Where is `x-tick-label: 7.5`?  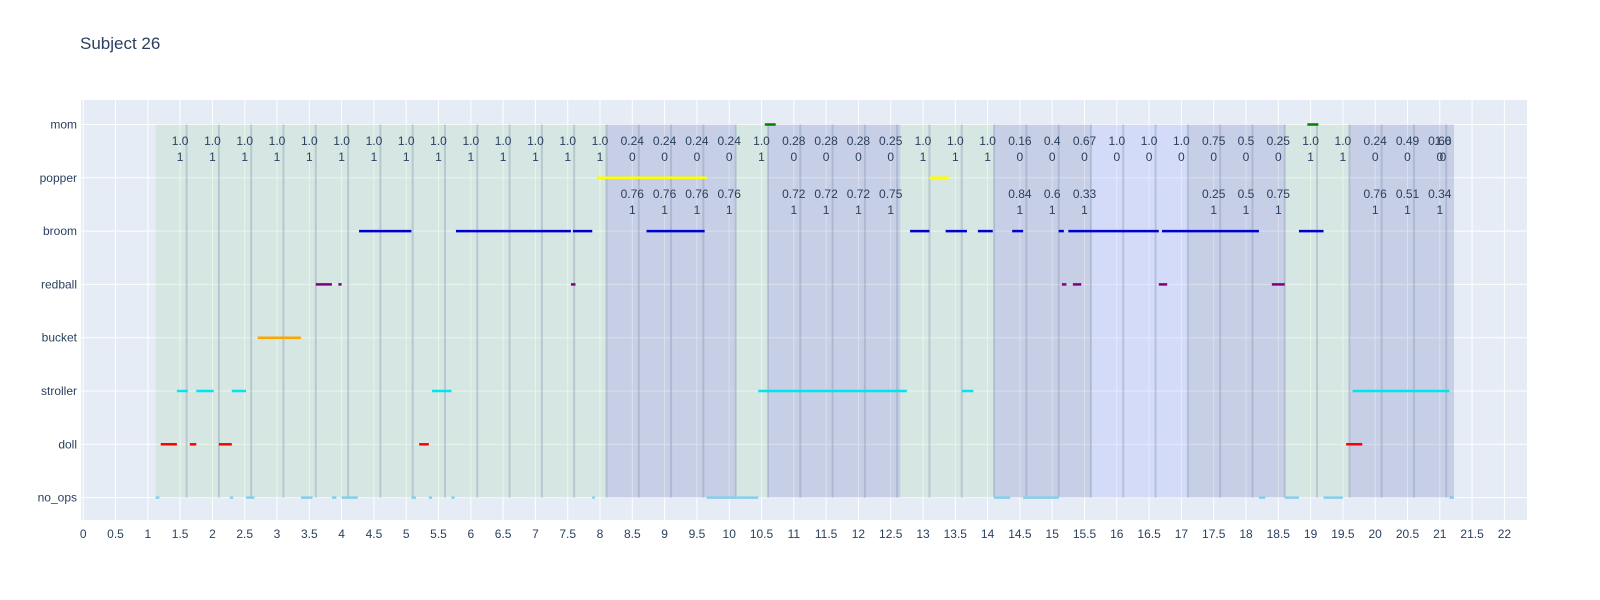
x-tick-label: 7.5 is located at coordinates (567, 534).